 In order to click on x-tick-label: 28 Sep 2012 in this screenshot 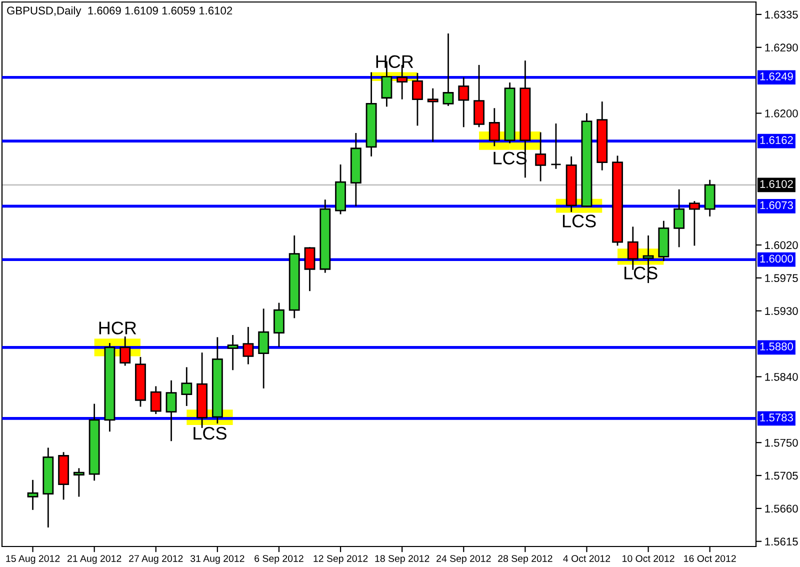, I will do `click(525, 559)`.